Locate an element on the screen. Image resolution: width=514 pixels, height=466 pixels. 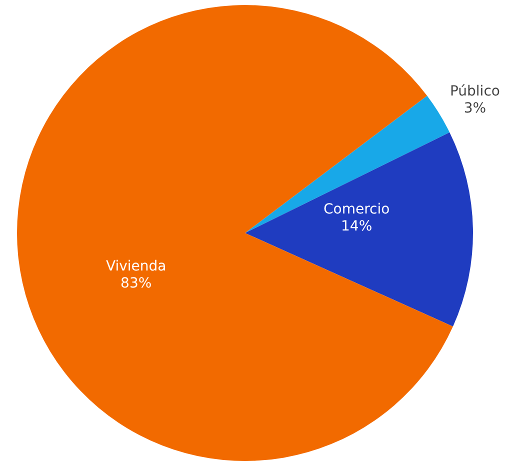
slice-label: Comercio is located at coordinates (356, 210).